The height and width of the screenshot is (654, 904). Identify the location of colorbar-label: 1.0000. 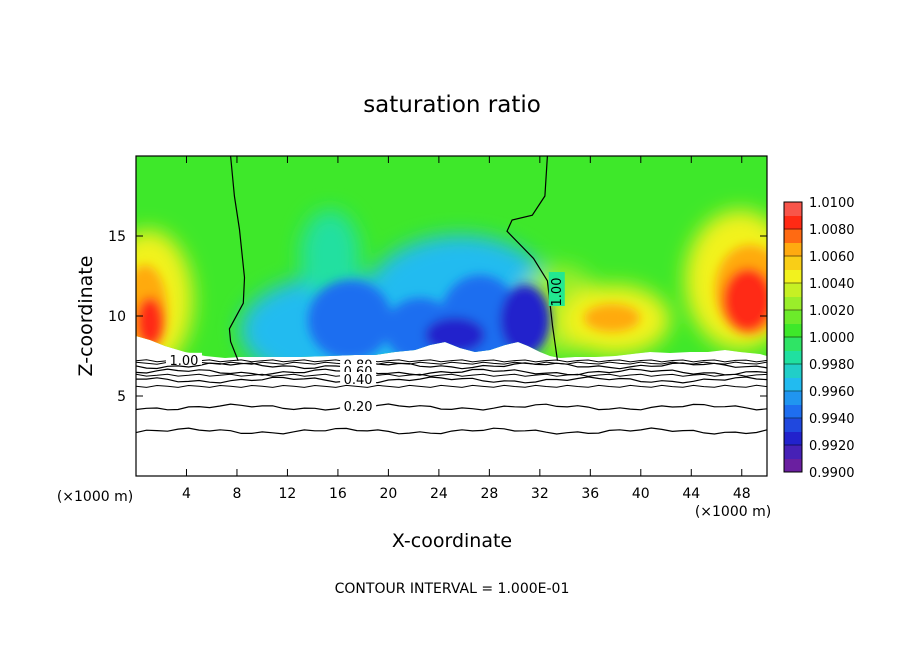
(832, 338).